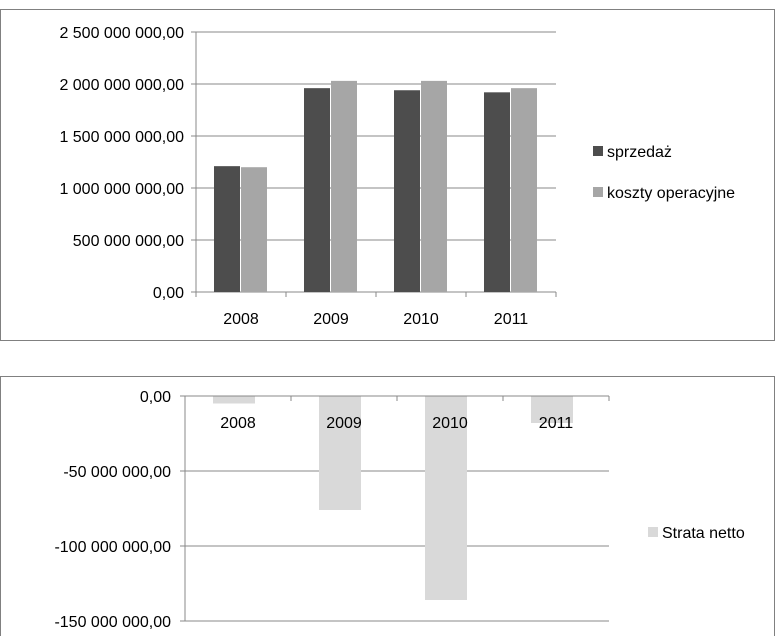  What do you see at coordinates (317, 190) in the screenshot?
I see `bar-sprzedaż-2009` at bounding box center [317, 190].